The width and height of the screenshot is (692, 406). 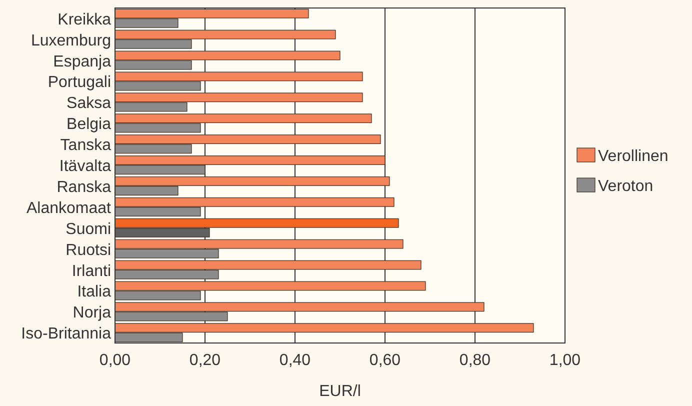 What do you see at coordinates (91, 271) in the screenshot?
I see `y-tick-label: Irlanti` at bounding box center [91, 271].